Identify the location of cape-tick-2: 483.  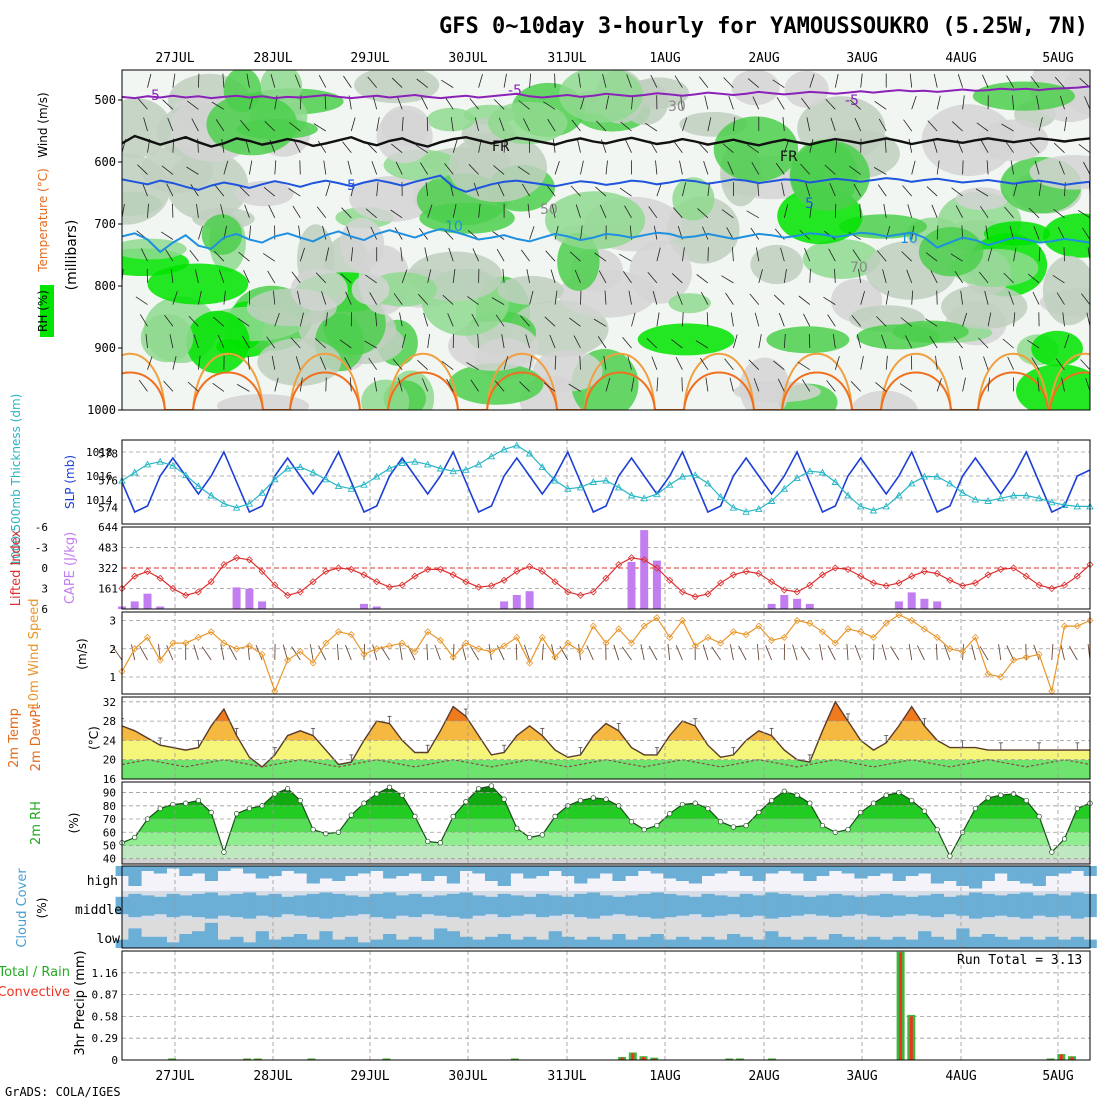
(108, 548).